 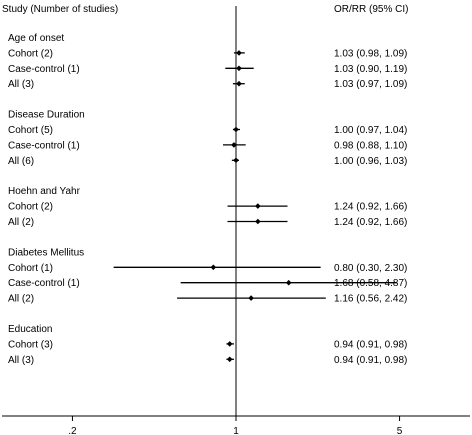 What do you see at coordinates (72, 430) in the screenshot?
I see `x-tick-label: .2` at bounding box center [72, 430].